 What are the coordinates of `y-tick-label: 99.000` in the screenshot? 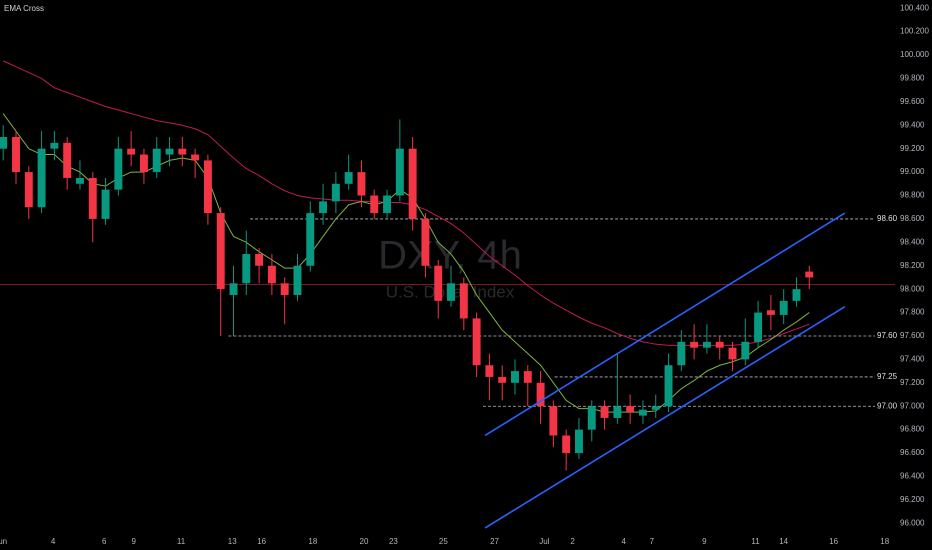 It's located at (912, 171).